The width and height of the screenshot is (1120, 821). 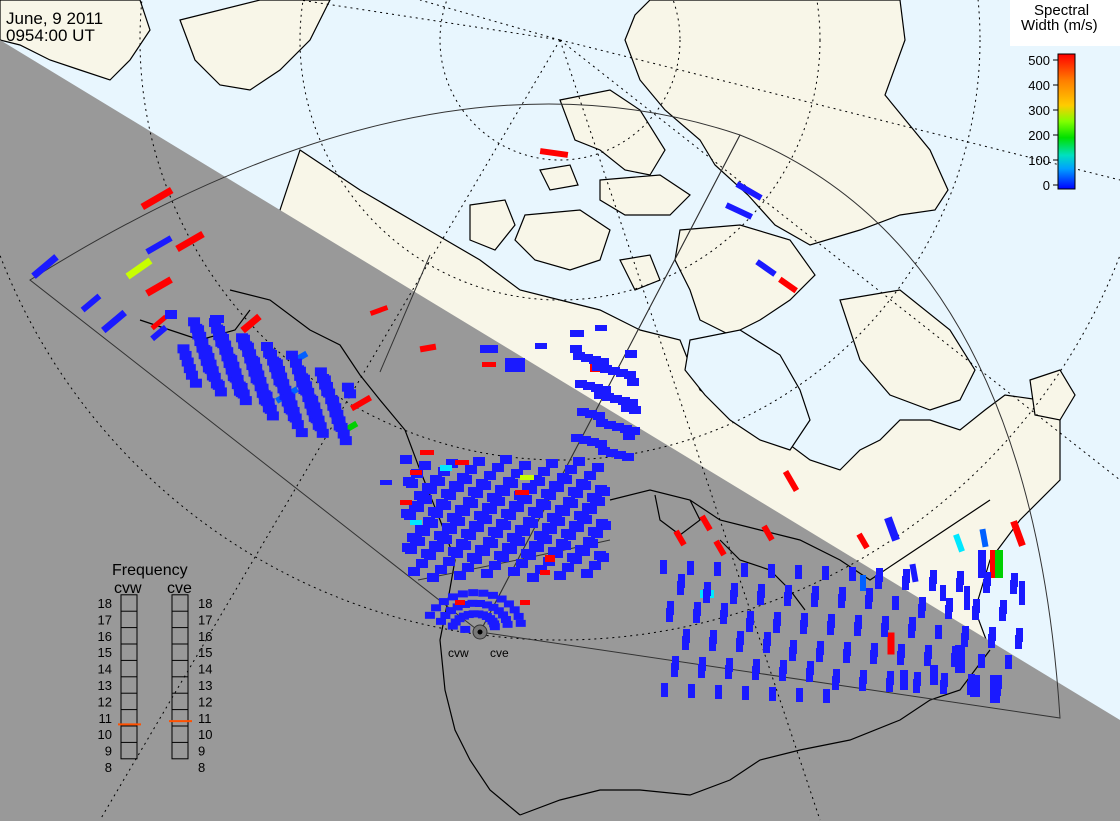 I want to click on hudson-bay, so click(x=747, y=390).